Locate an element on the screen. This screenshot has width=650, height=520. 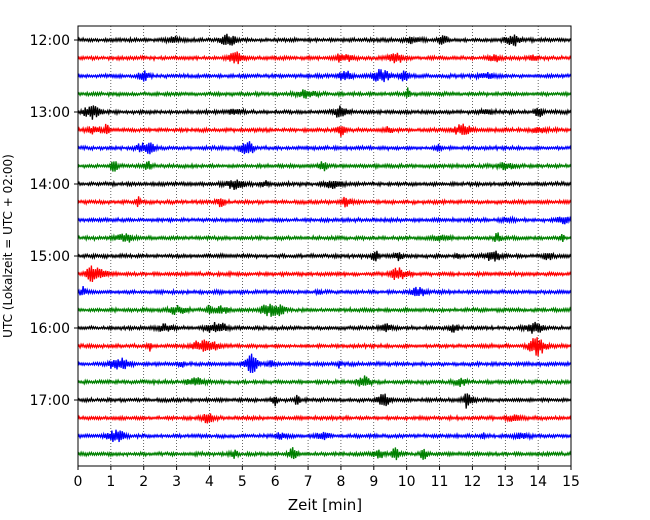
x-tick-label: 4 is located at coordinates (209, 482).